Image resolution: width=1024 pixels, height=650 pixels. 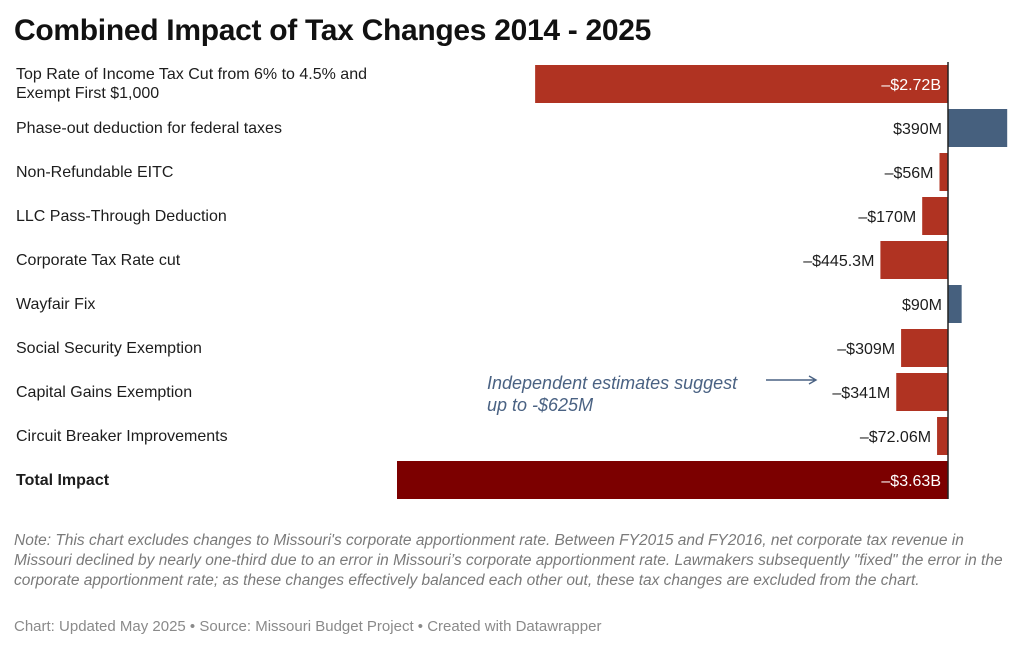 I want to click on row-label: LLC Pass-Through Deduction, so click(x=121, y=216).